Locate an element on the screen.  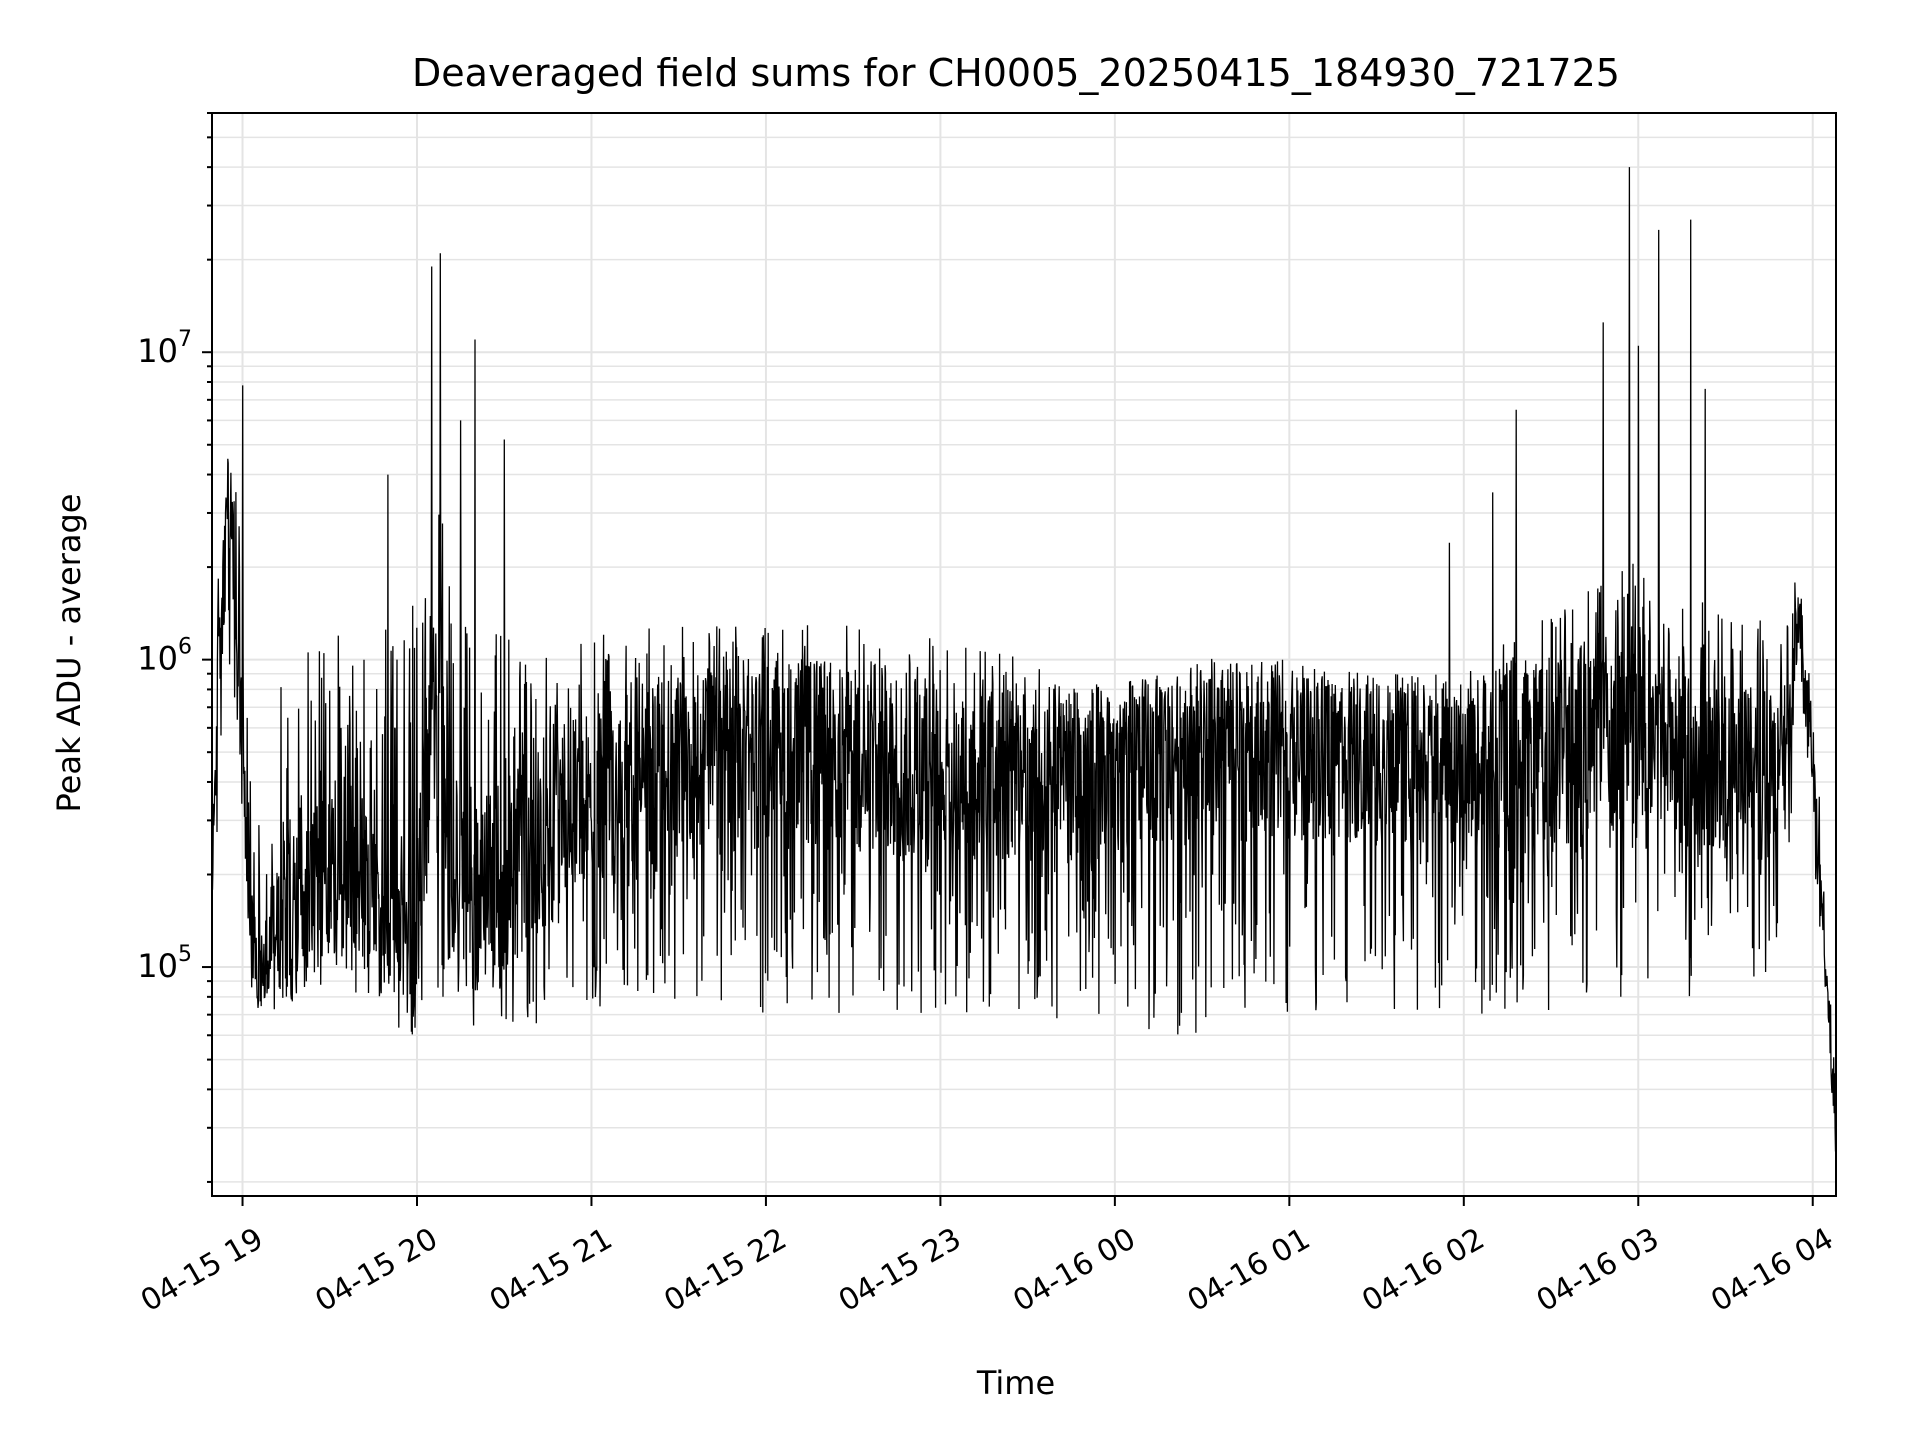
y-tick-label: 10⁷ is located at coordinates (164, 348).